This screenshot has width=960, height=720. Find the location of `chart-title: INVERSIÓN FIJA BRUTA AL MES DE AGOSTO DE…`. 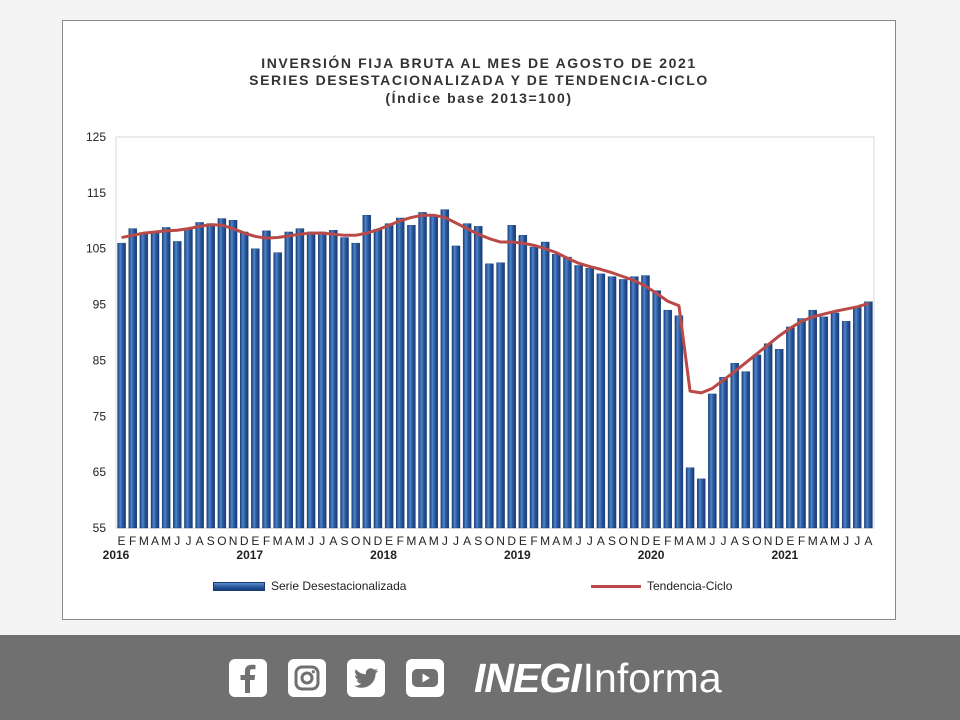

chart-title: INVERSIÓN FIJA BRUTA AL MES DE AGOSTO DE… is located at coordinates (479, 63).